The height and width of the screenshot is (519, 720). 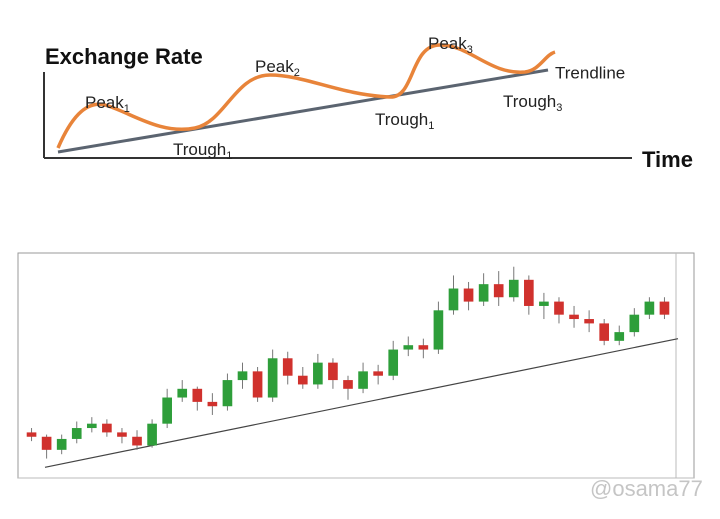 I want to click on watermark: @osama77, so click(x=646, y=488).